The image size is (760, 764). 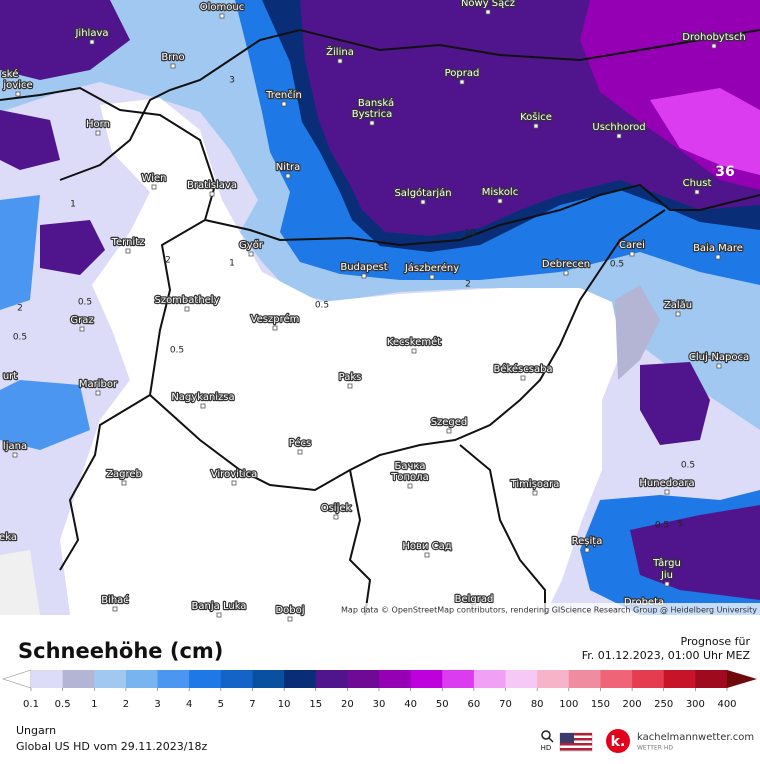 I want to click on colorbar-tick-label: 200, so click(x=632, y=704).